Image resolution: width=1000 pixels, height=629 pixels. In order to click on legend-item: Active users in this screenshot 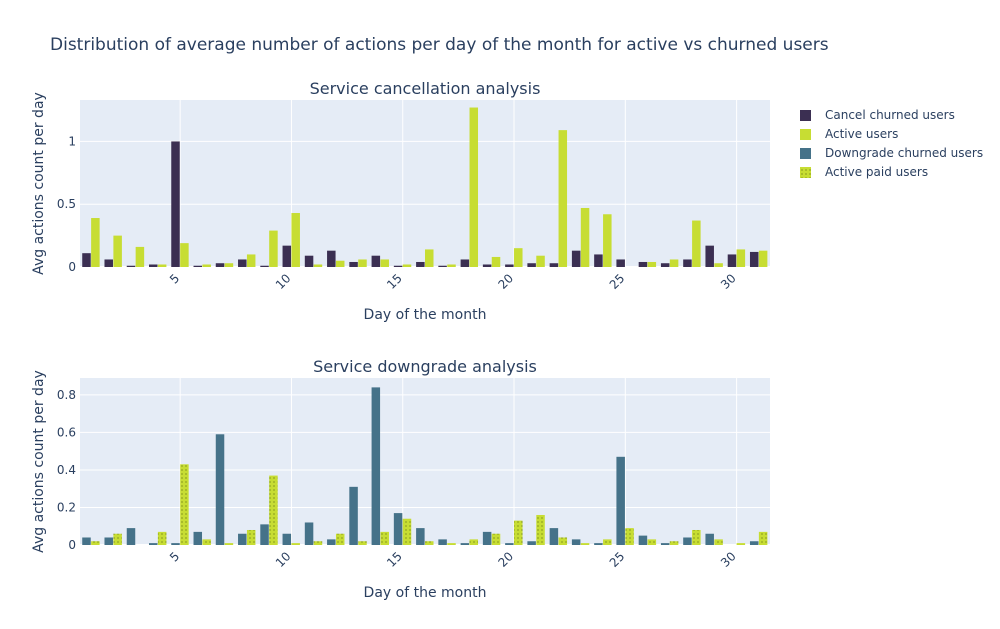, I will do `click(849, 134)`.